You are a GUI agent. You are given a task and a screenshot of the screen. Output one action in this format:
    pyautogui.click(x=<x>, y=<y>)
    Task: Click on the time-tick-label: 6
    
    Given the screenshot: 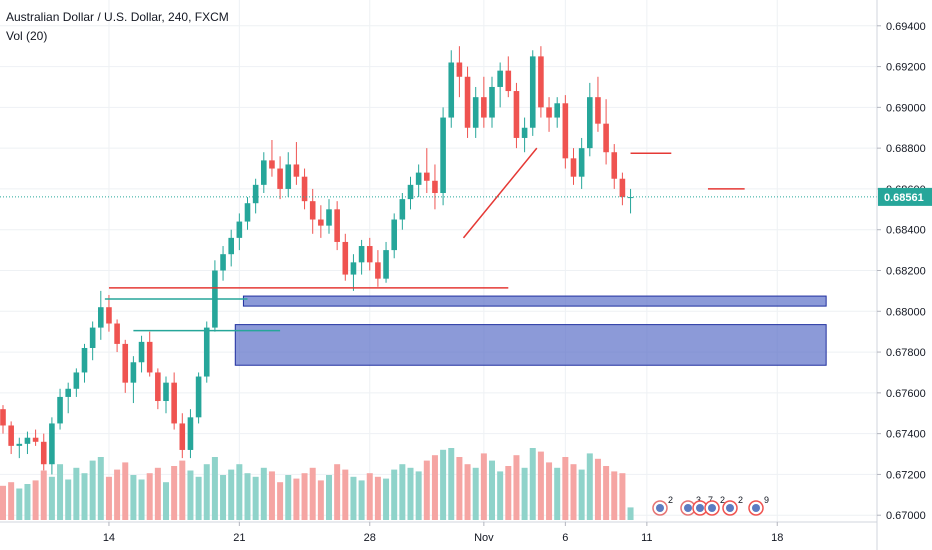 What is the action you would take?
    pyautogui.click(x=565, y=538)
    